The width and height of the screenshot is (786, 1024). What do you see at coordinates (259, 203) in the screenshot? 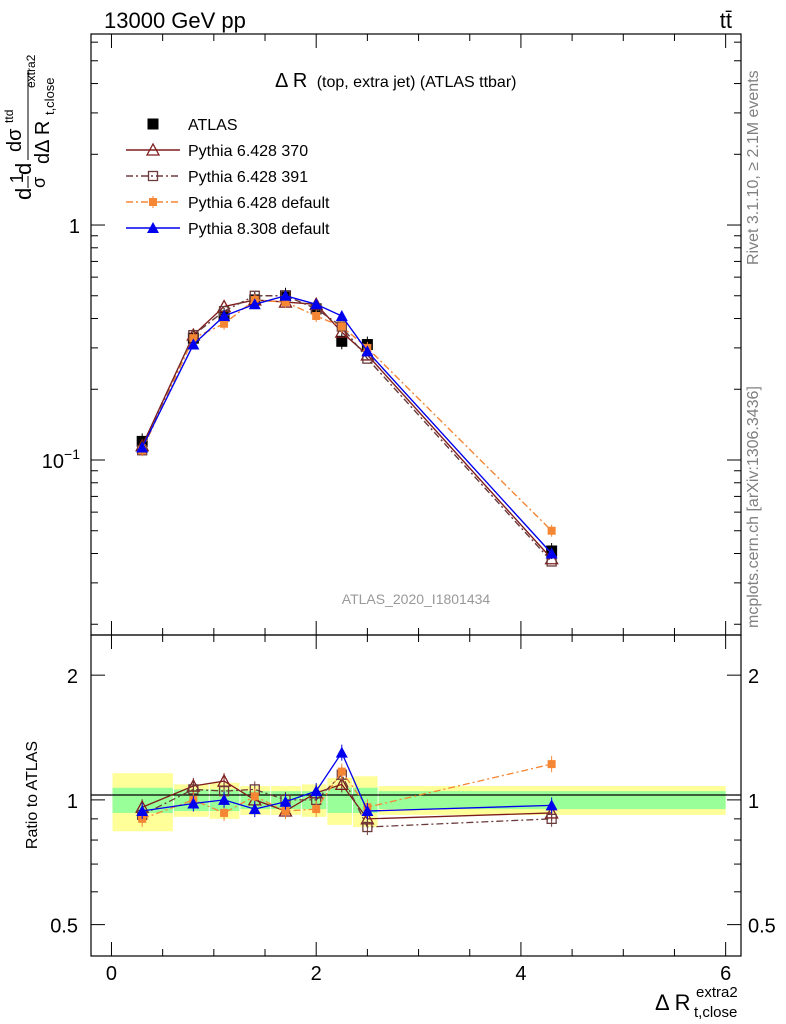
I see `legend-label: Pythia 6.428 default` at bounding box center [259, 203].